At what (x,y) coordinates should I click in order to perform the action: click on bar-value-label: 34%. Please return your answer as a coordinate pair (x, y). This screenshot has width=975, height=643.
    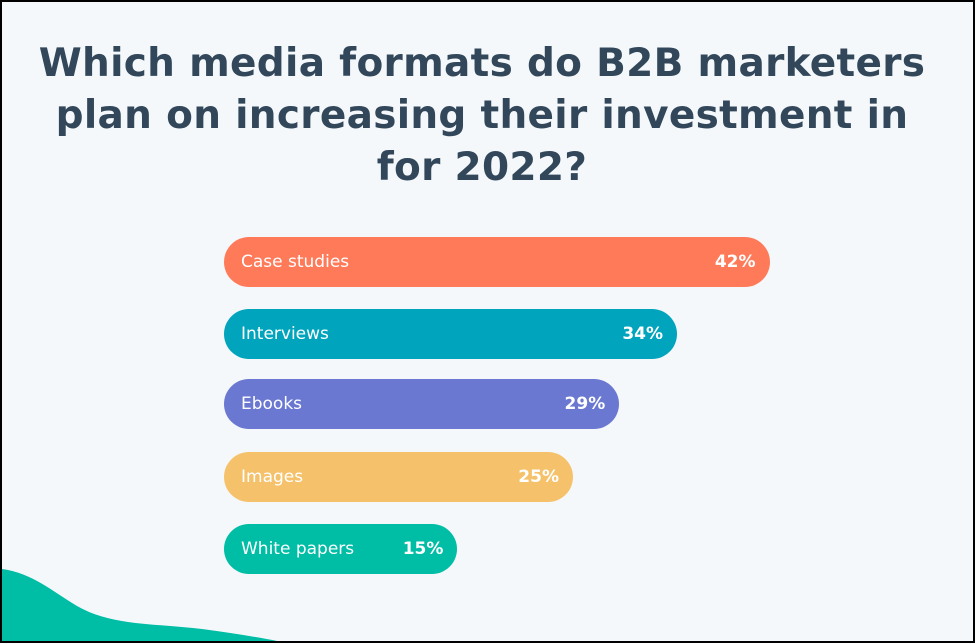
    Looking at the image, I should click on (643, 334).